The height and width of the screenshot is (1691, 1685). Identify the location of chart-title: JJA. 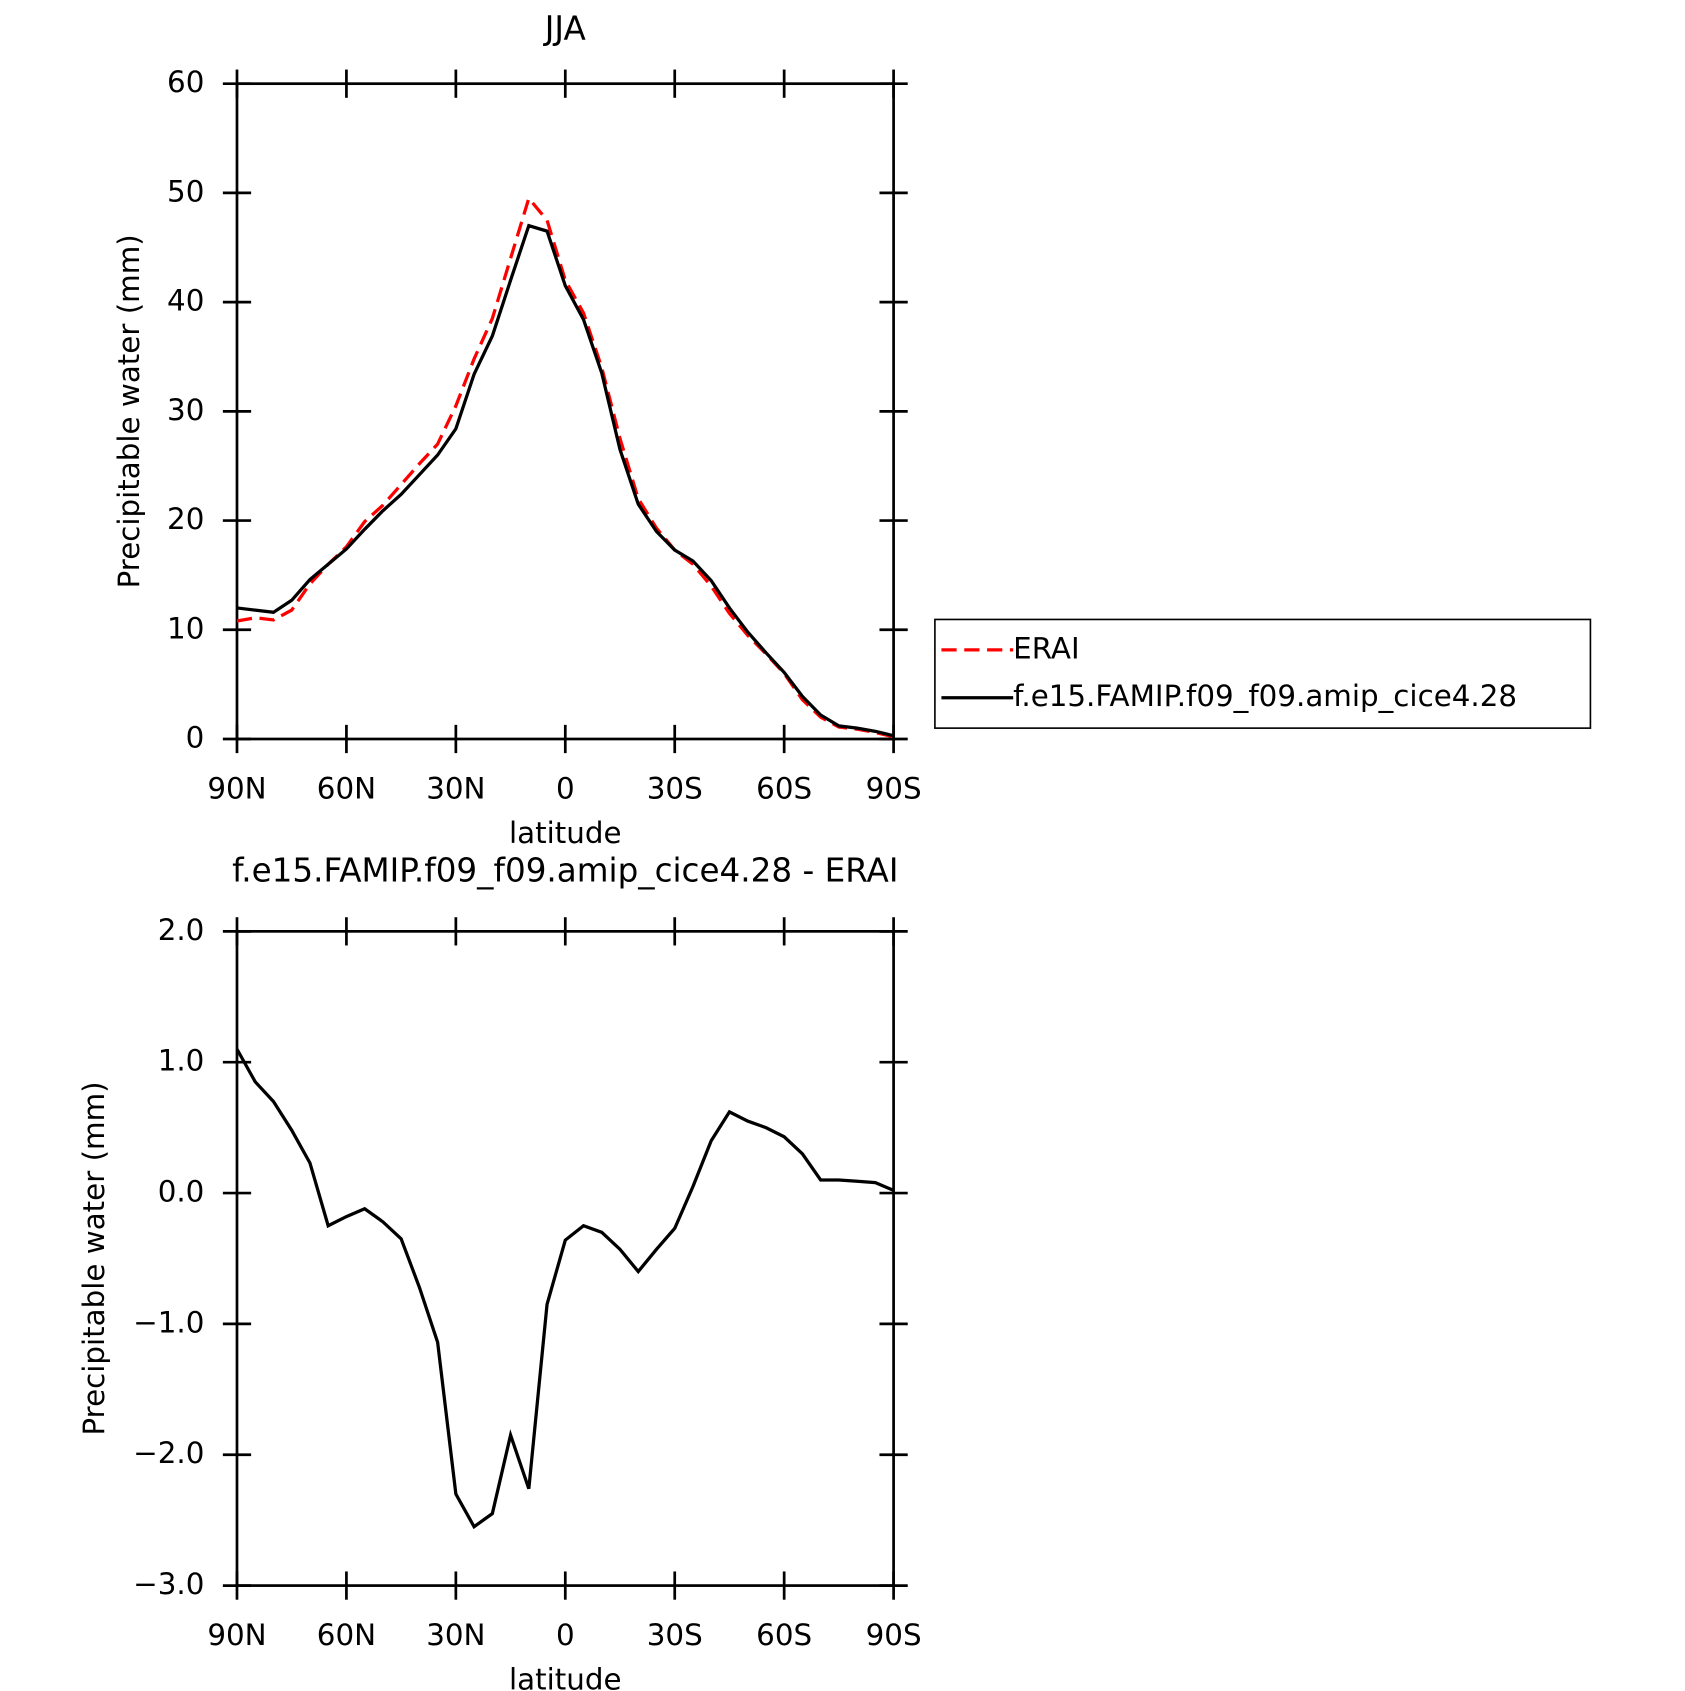
(565, 28).